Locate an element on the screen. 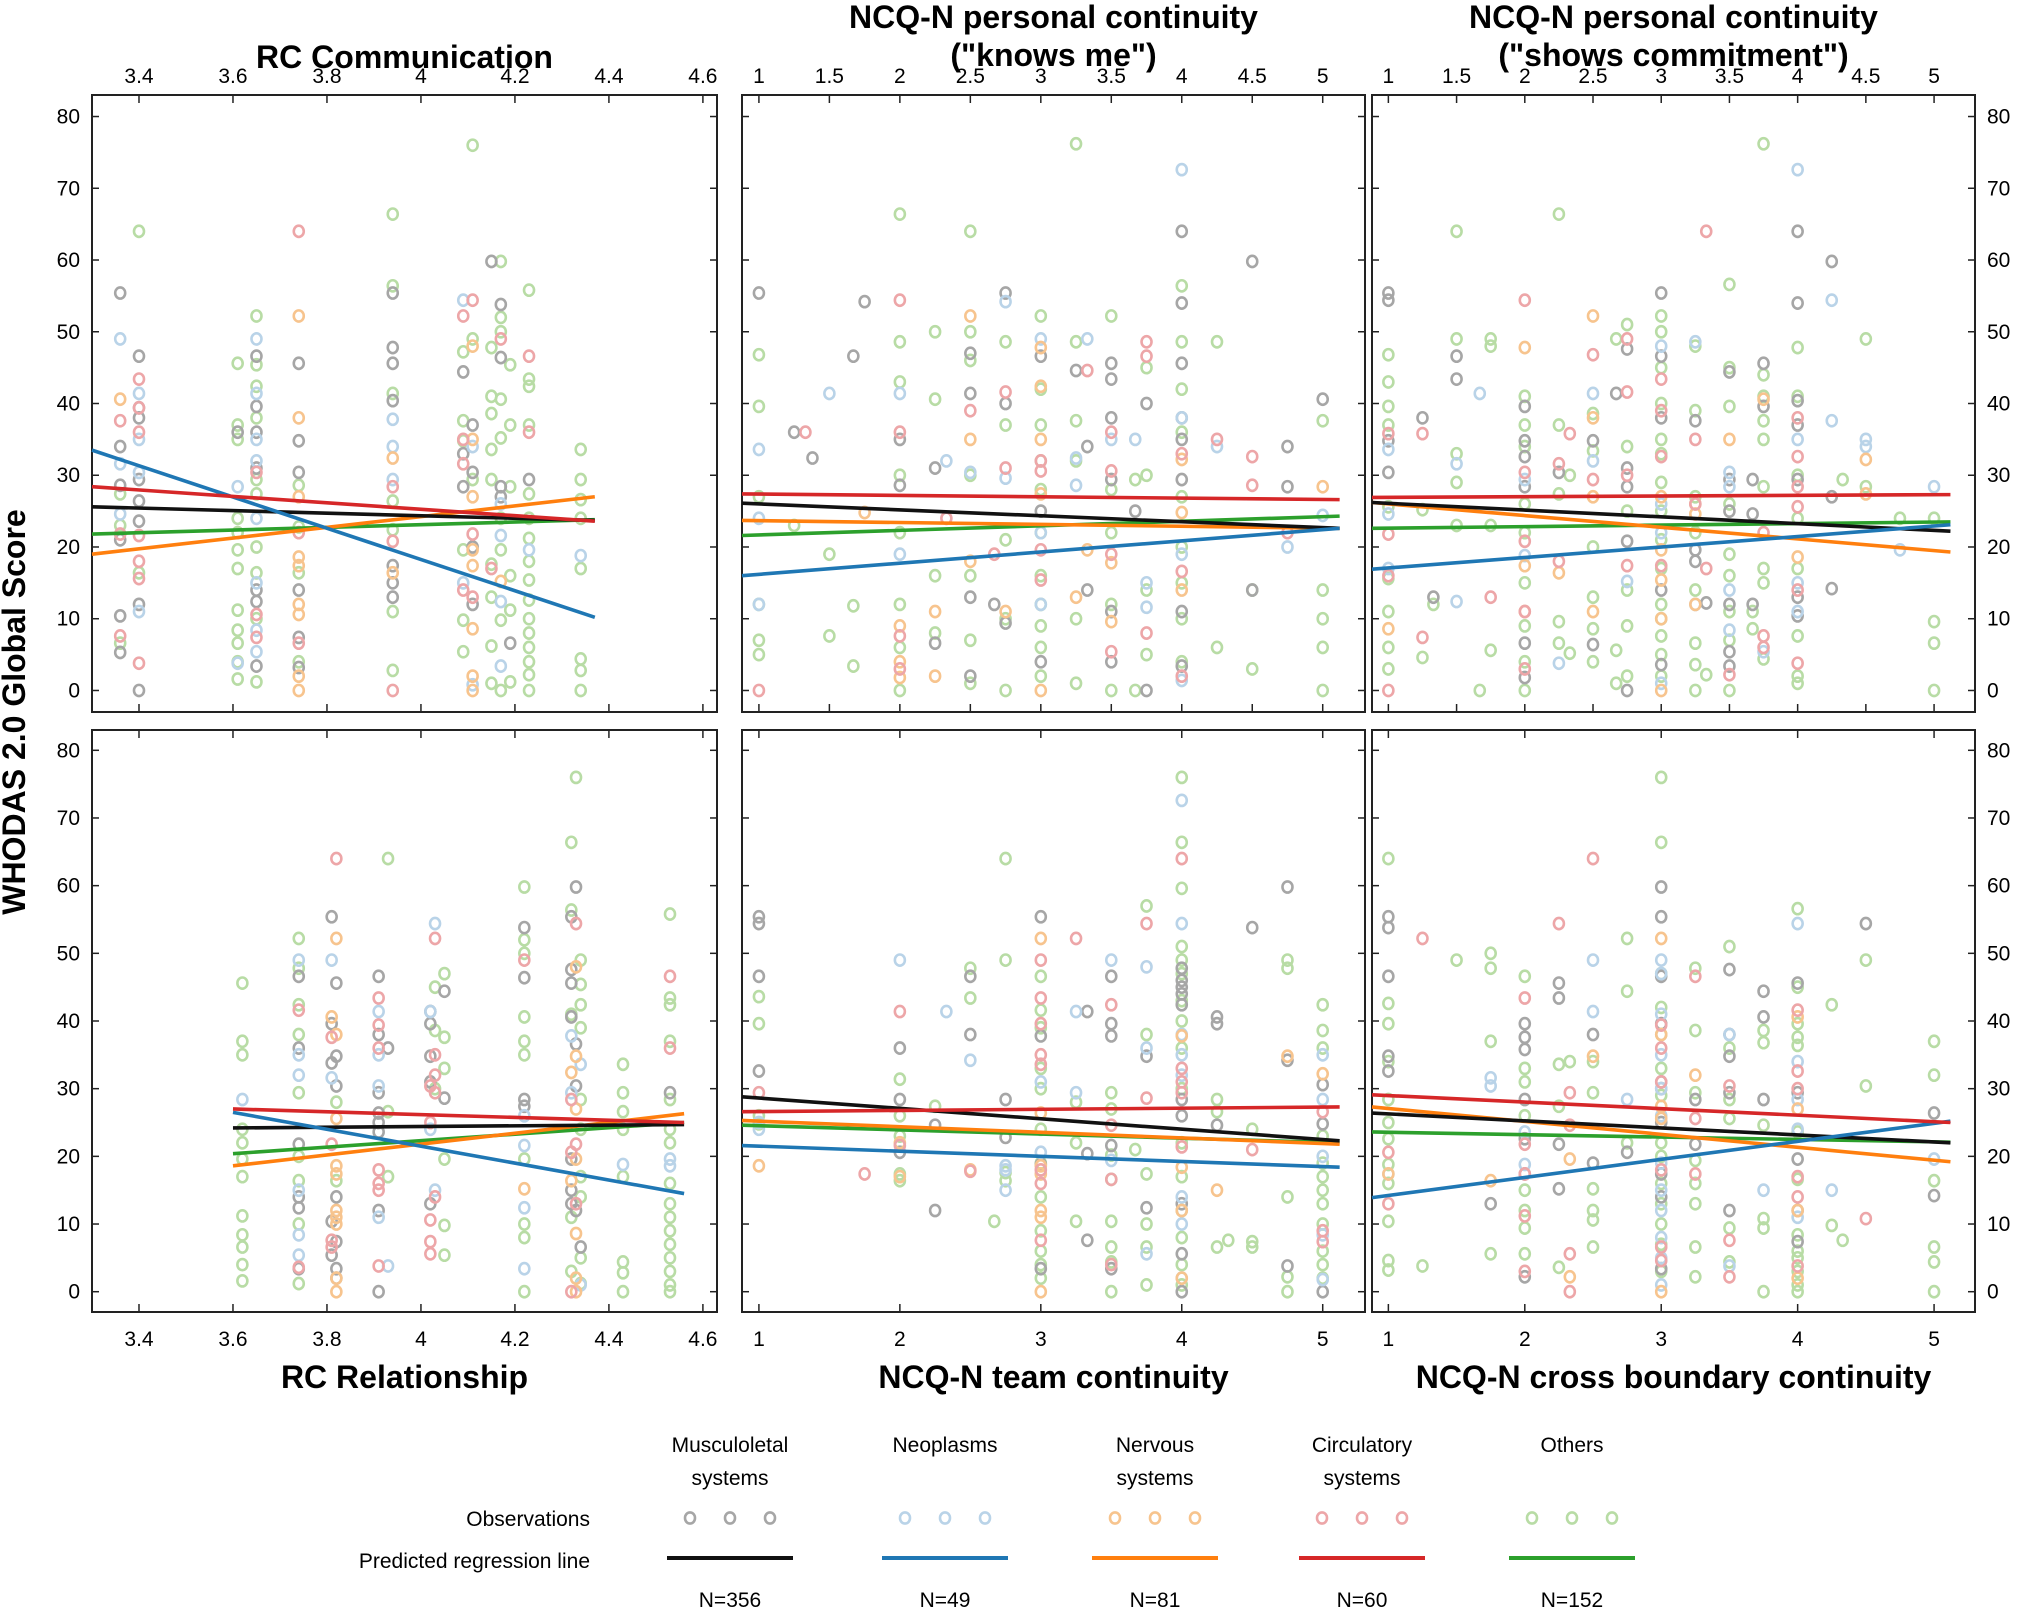 The image size is (2032, 1612). legend-marker is located at coordinates (1612, 1518).